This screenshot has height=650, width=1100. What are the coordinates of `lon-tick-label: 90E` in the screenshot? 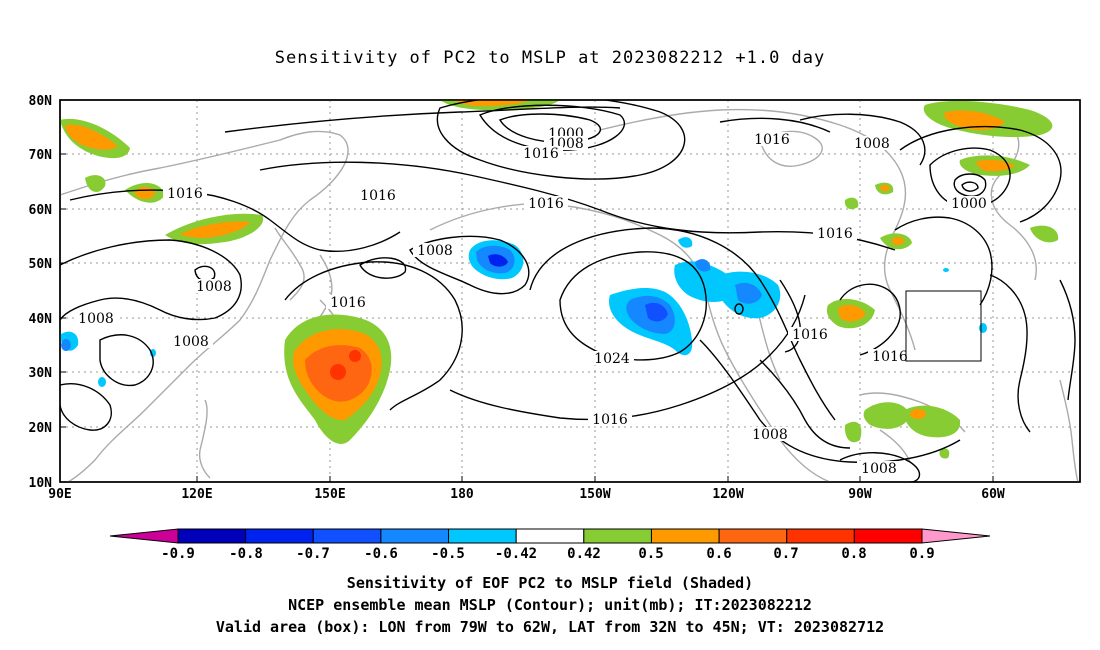 It's located at (59, 494).